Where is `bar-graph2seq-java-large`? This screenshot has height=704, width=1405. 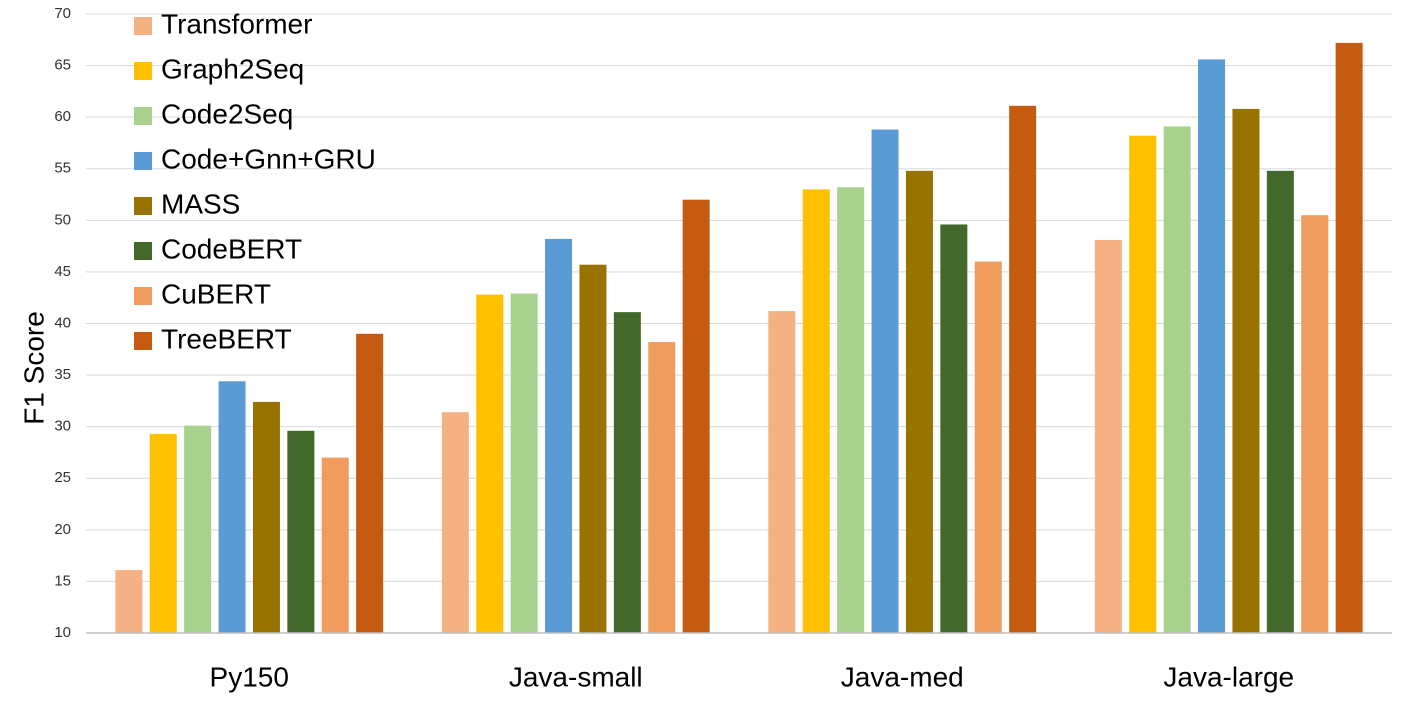
bar-graph2seq-java-large is located at coordinates (1143, 384).